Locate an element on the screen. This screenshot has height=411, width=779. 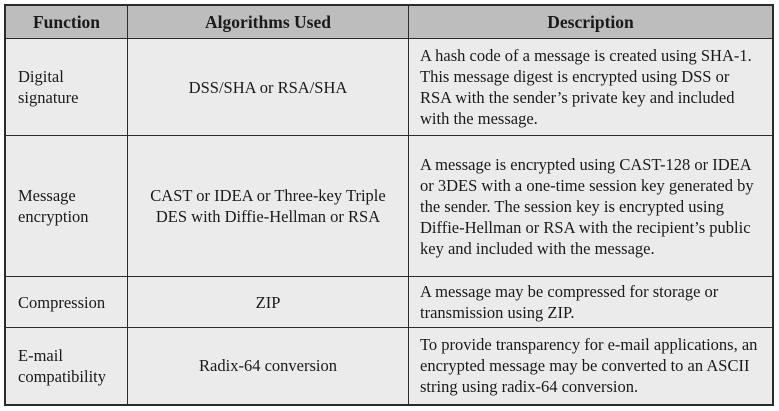
algorithms-cell: ZIP is located at coordinates (268, 302).